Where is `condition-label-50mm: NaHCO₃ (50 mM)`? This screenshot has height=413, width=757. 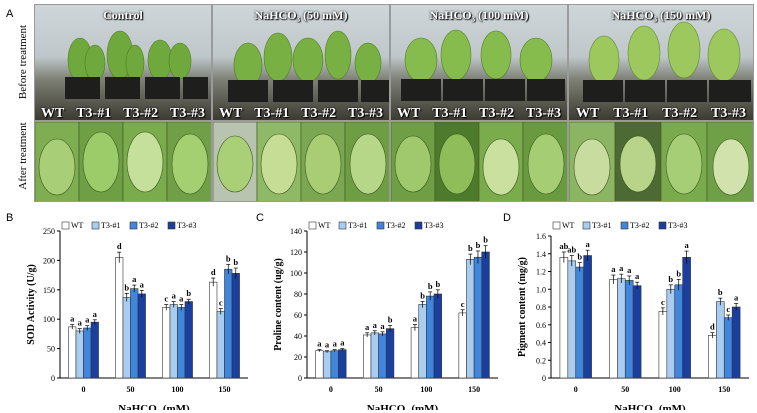 condition-label-50mm: NaHCO₃ (50 mM) is located at coordinates (301, 15).